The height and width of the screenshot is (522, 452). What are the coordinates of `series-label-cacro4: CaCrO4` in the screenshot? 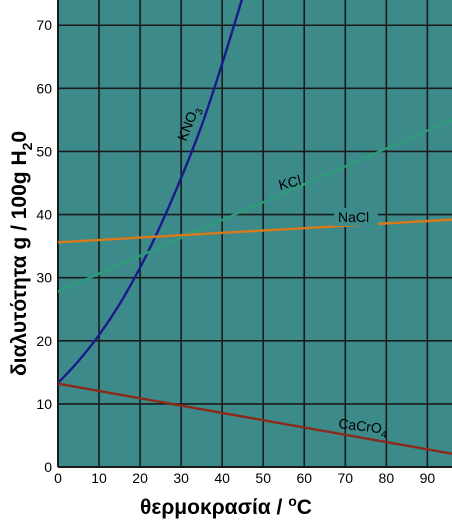 It's located at (363, 428).